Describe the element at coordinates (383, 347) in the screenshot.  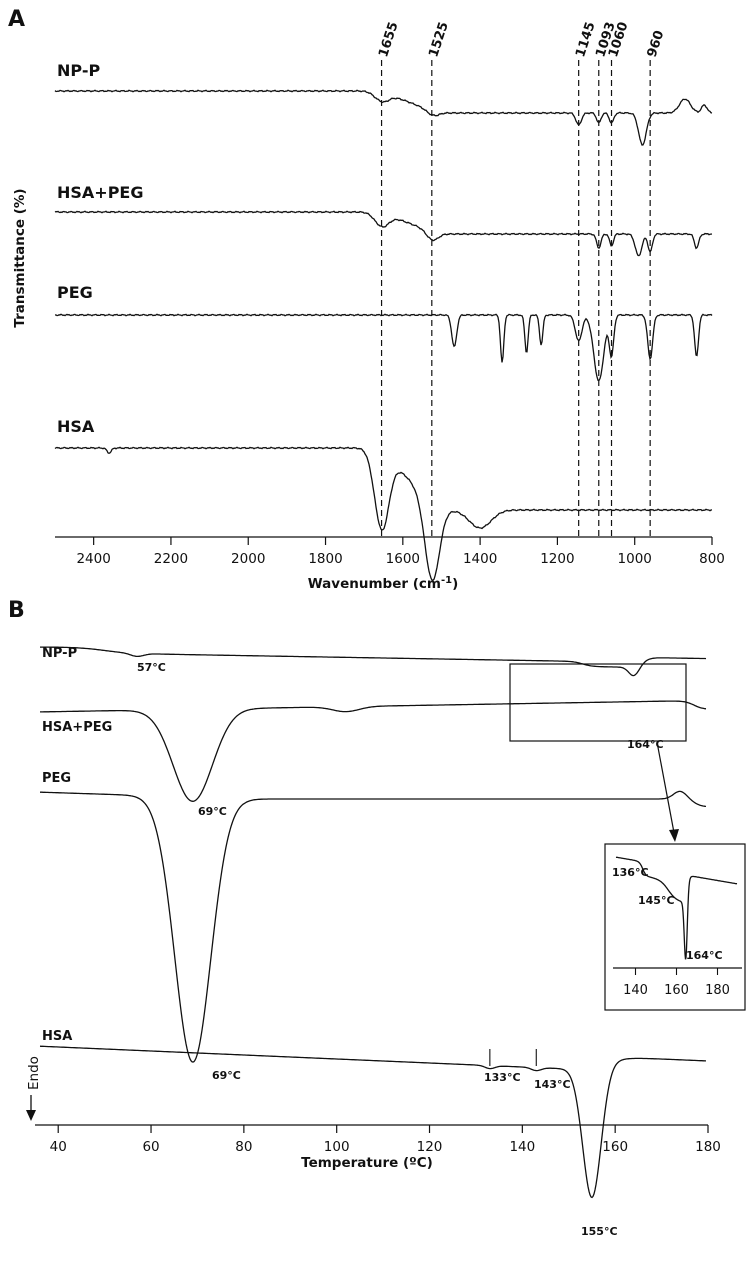
I see `spectrum-trace-peg` at that location.